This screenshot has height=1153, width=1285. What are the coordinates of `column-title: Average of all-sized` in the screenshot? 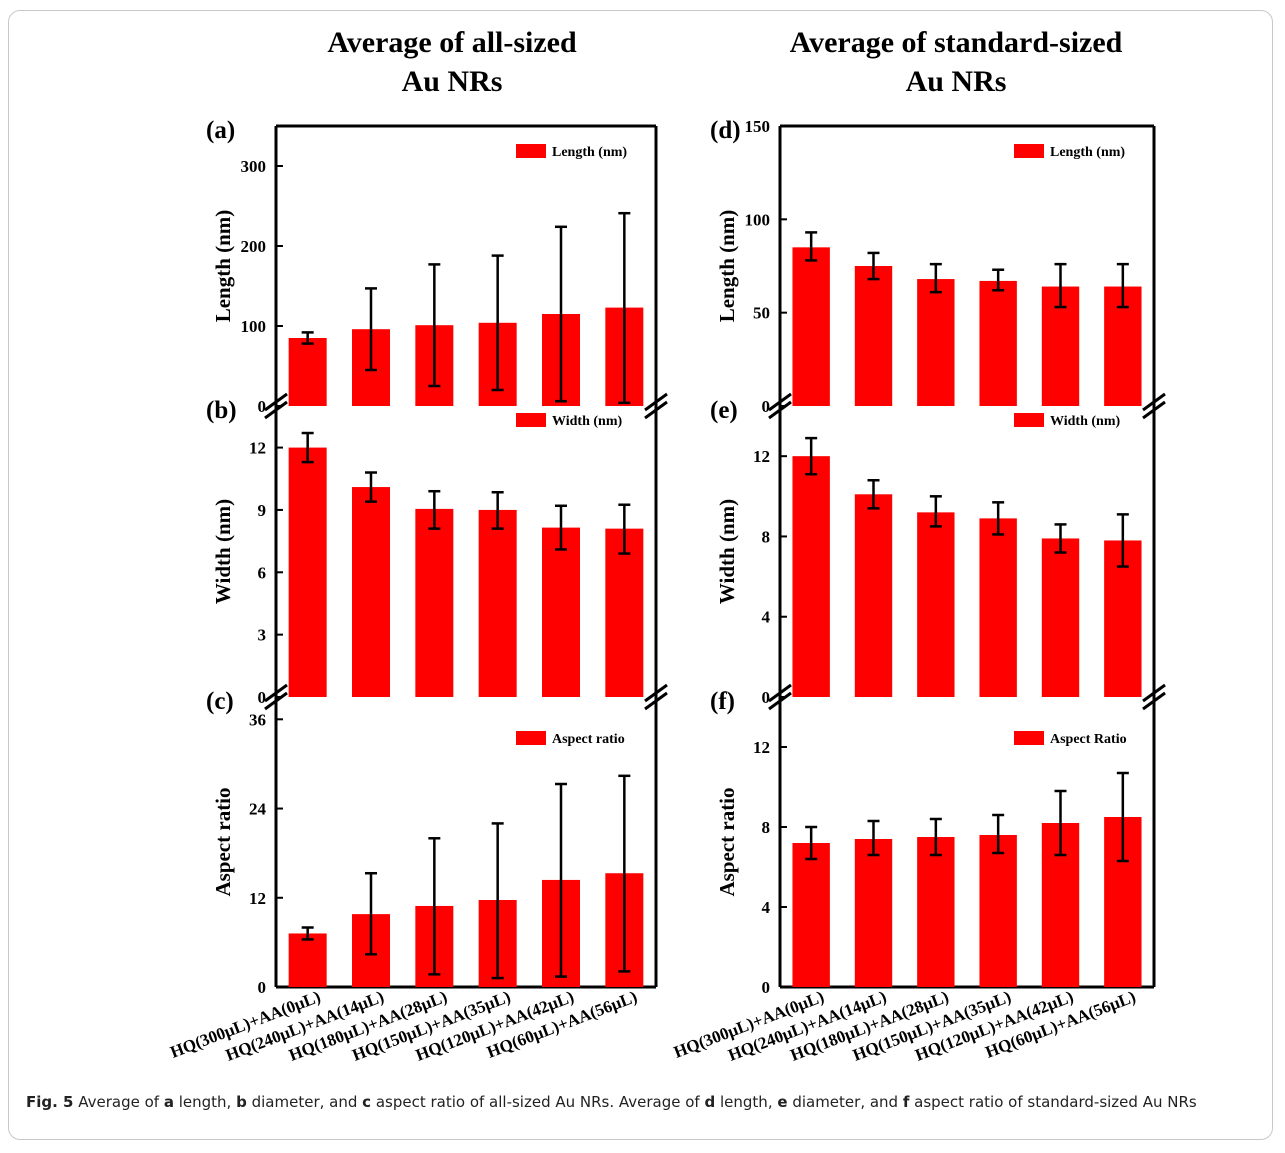 It's located at (452, 42).